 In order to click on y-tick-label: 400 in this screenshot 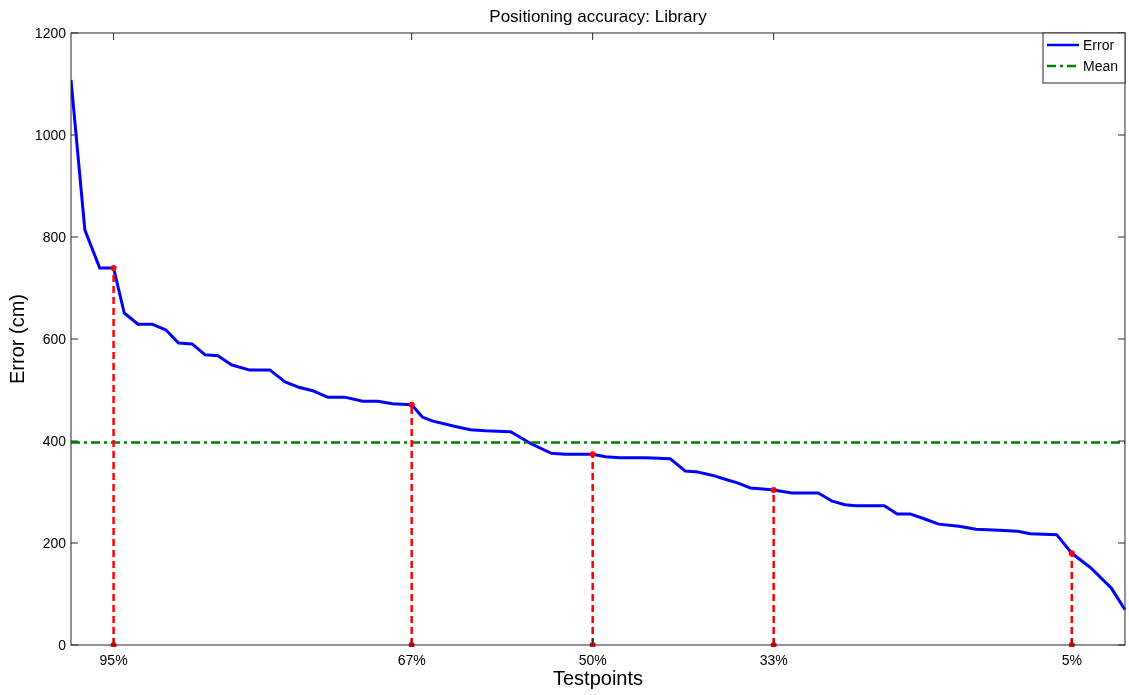, I will do `click(54, 440)`.